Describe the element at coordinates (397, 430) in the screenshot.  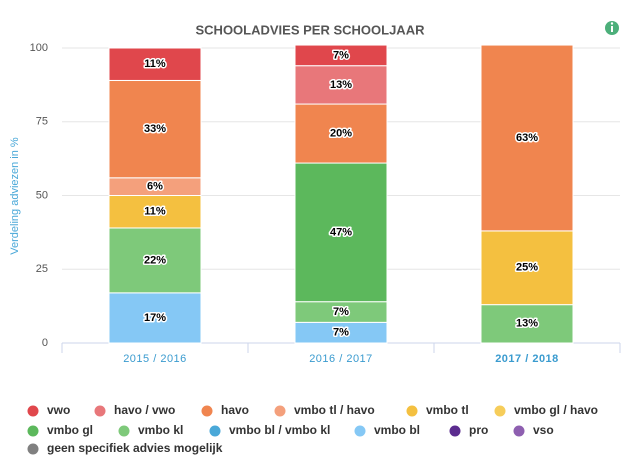
I see `legend-label: vmbo bl` at that location.